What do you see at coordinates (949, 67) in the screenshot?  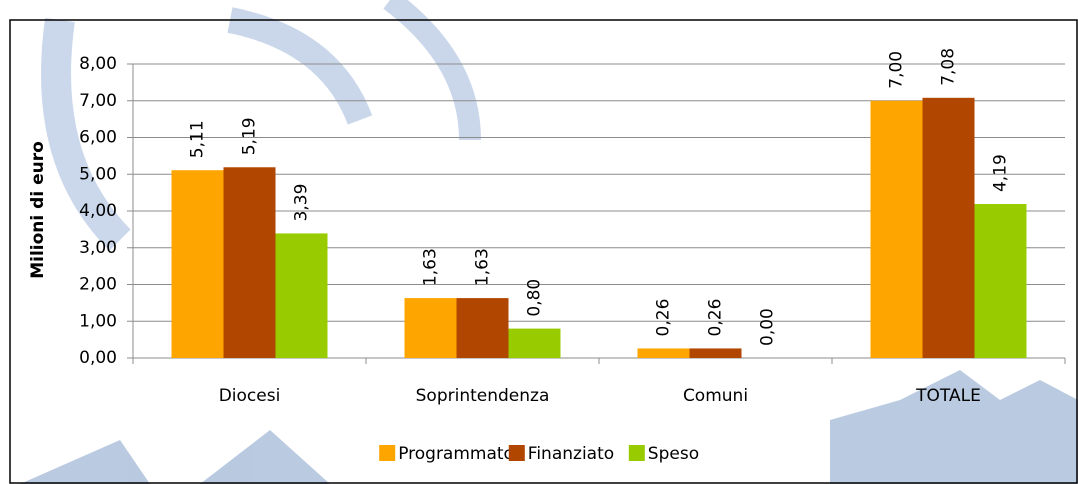 I see `data-label: 7,08` at bounding box center [949, 67].